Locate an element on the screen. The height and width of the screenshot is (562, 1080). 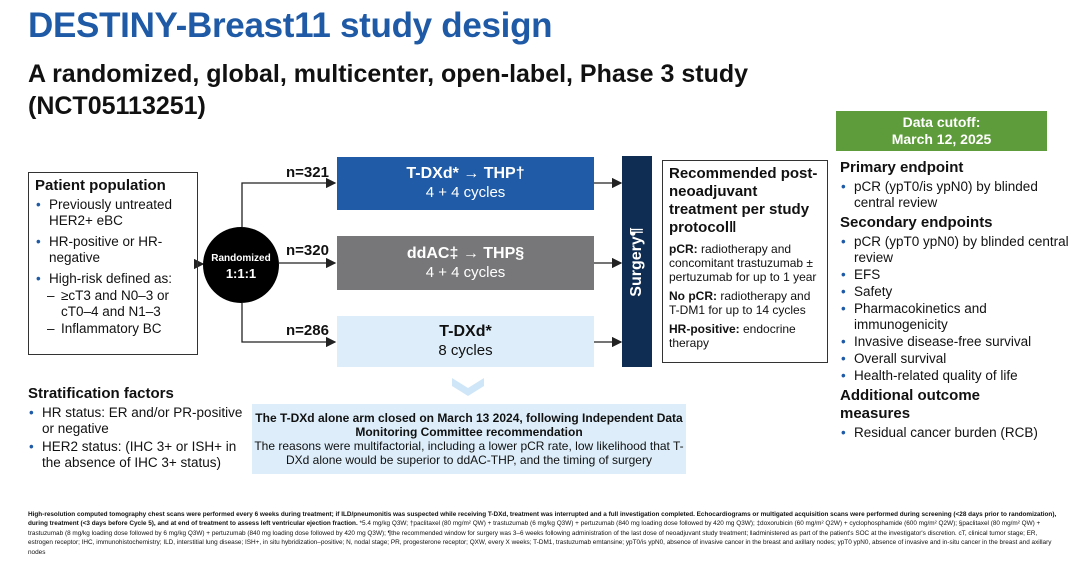
surgery-bar: Surgery¶ is located at coordinates (637, 261).